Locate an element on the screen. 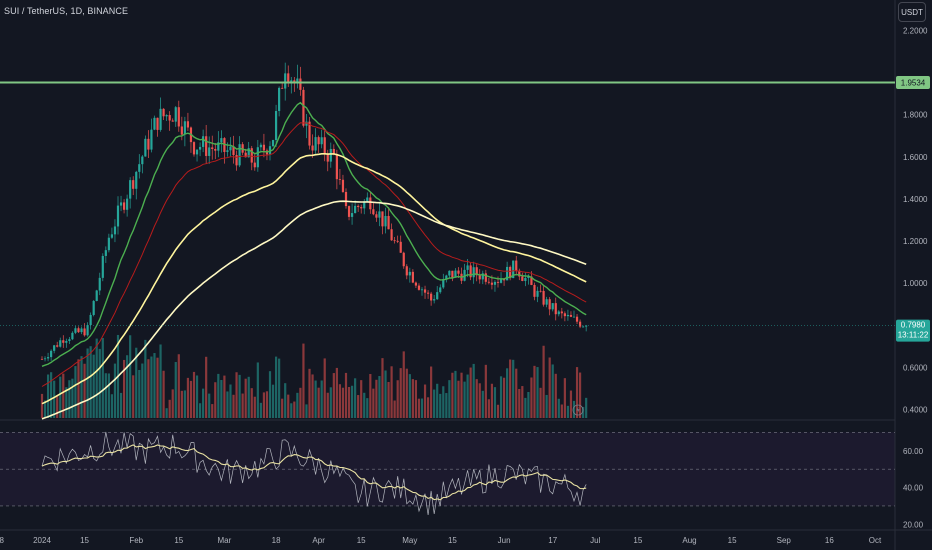 This screenshot has width=932, height=550. lightning-icon is located at coordinates (578, 410).